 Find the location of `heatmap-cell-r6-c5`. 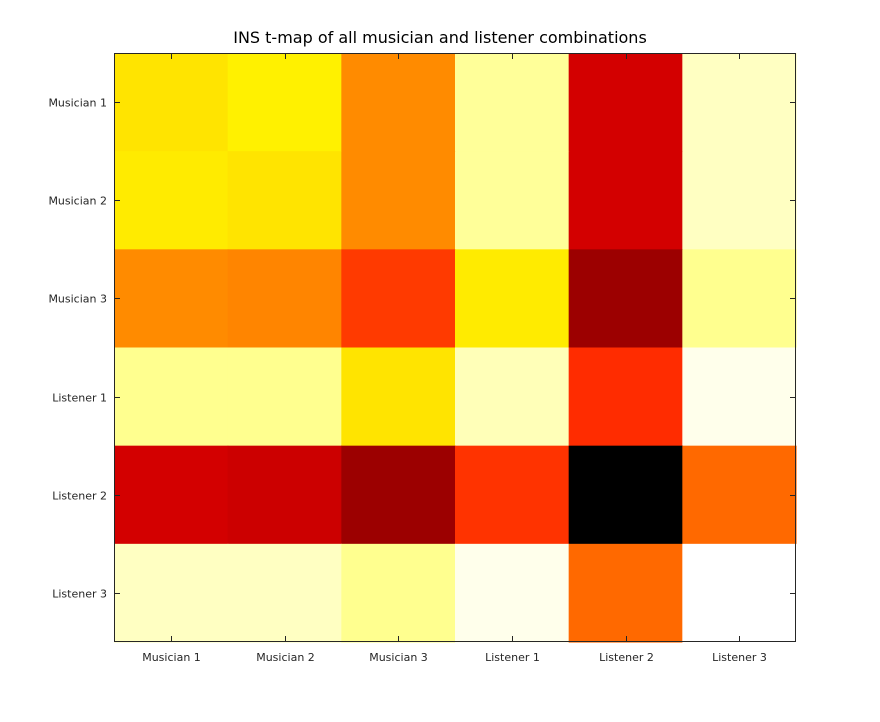

heatmap-cell-r6-c5 is located at coordinates (625, 593).